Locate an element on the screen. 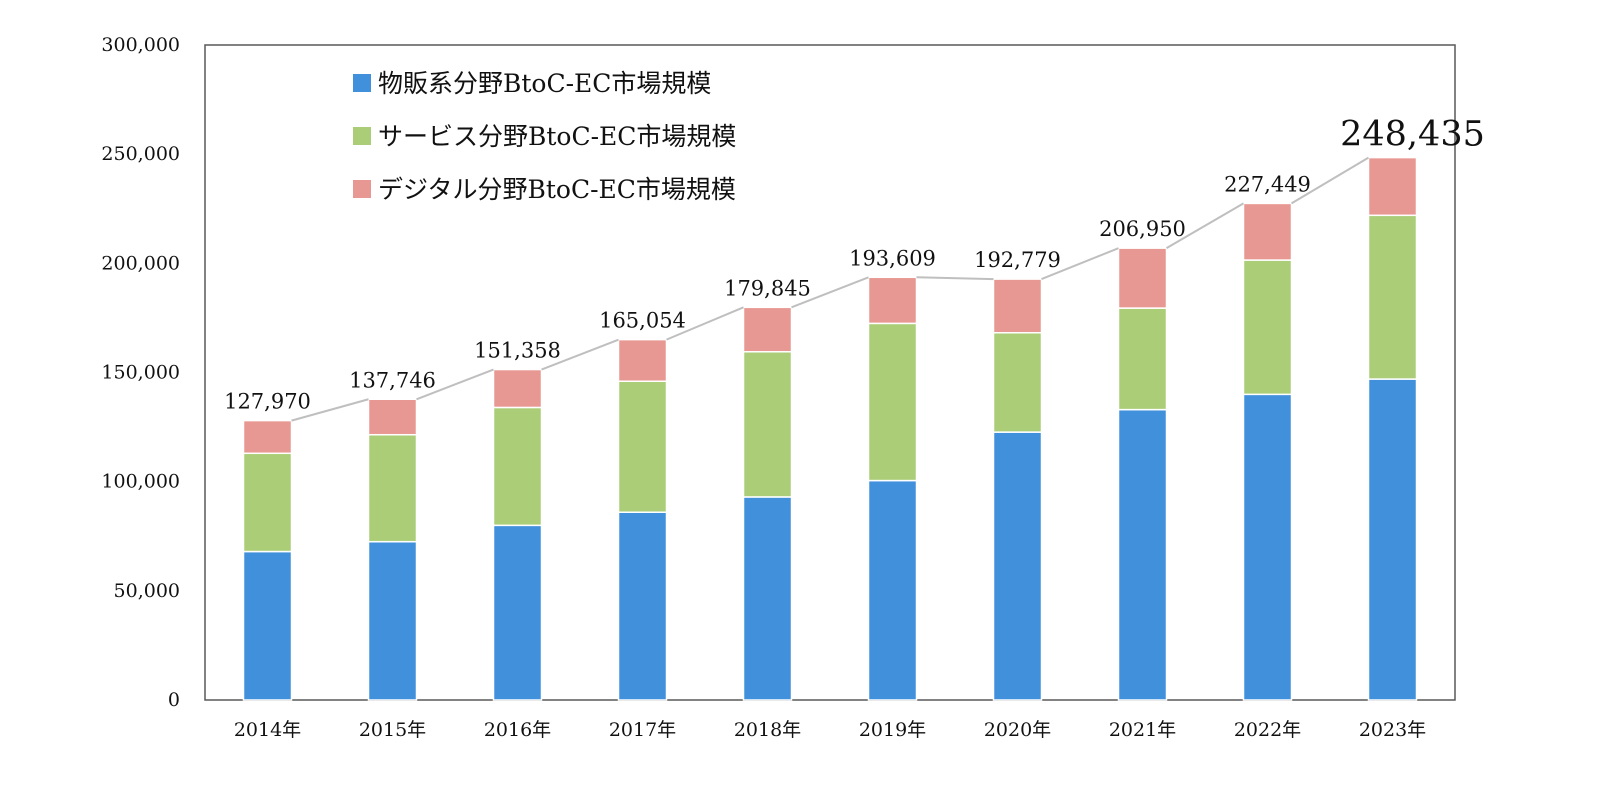 The image size is (1597, 795). legend-label-digital: デジタル分野BtoC-EC市場規模 is located at coordinates (557, 189).